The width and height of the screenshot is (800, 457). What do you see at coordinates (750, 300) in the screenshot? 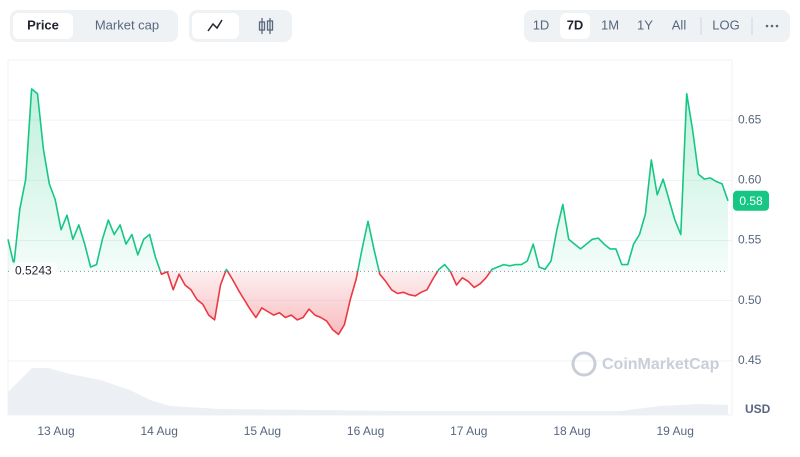
I see `y-tick-label: 0.50` at bounding box center [750, 300].